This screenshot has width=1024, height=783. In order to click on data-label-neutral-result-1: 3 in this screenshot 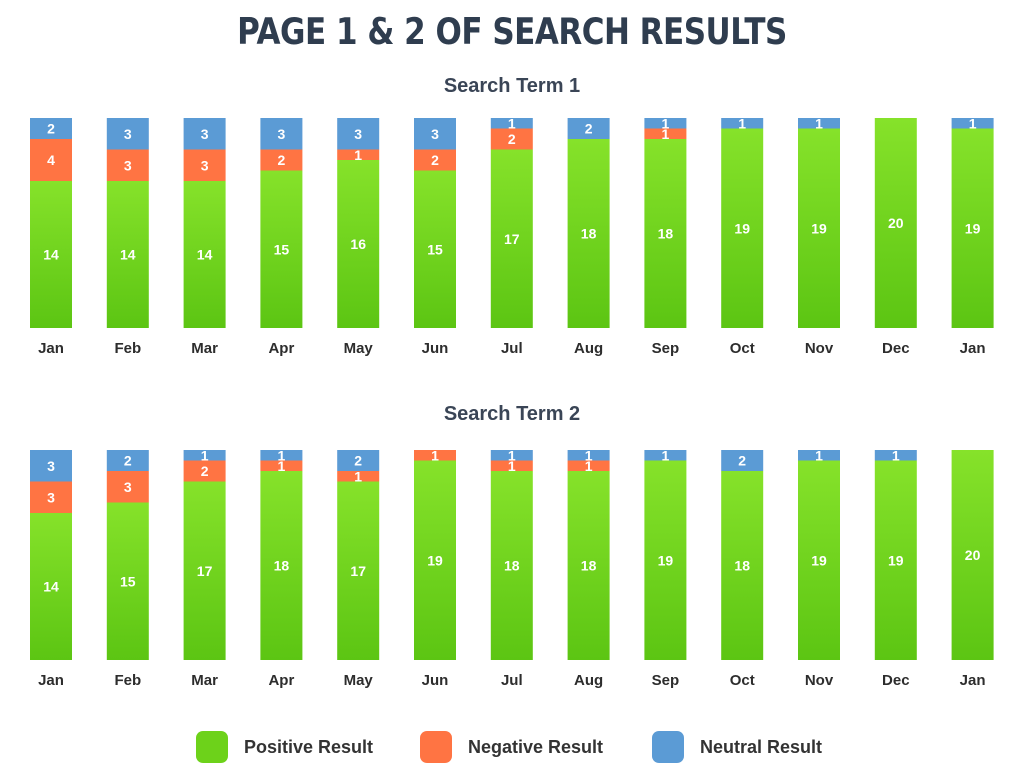, I will do `click(51, 466)`.